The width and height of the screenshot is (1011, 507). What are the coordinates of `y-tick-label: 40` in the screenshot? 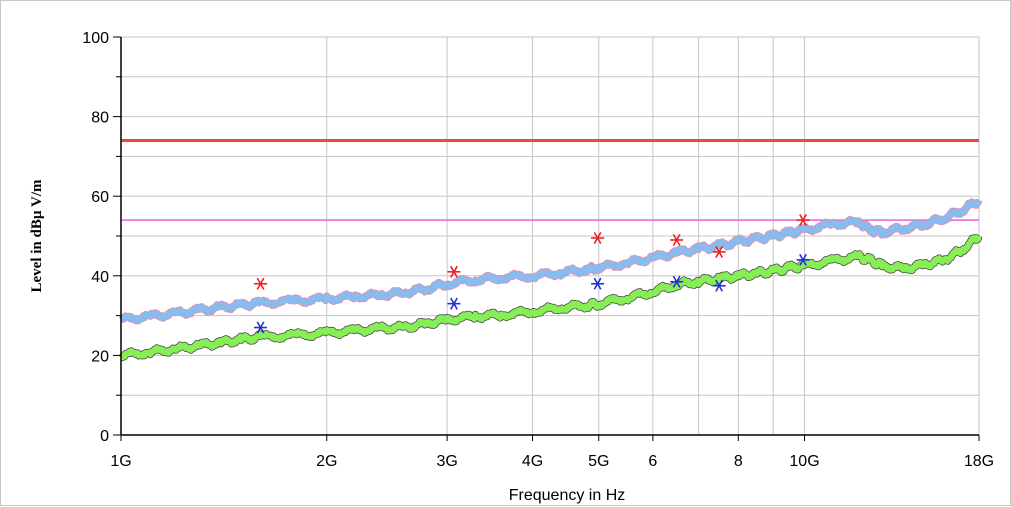 It's located at (100, 277).